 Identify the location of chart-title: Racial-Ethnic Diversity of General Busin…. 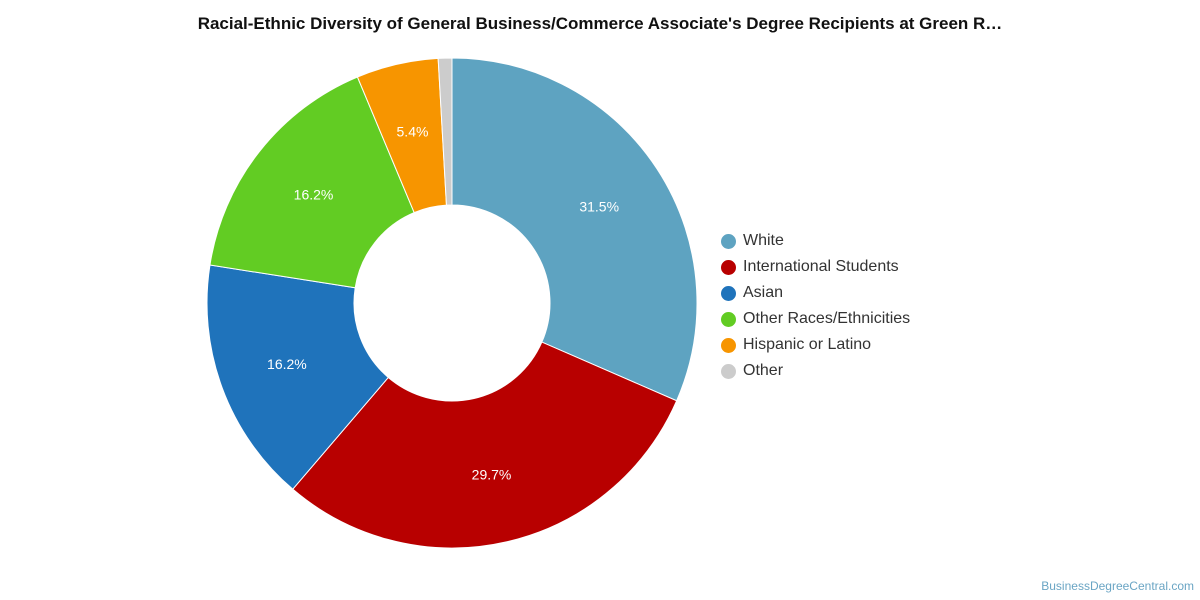
(600, 23).